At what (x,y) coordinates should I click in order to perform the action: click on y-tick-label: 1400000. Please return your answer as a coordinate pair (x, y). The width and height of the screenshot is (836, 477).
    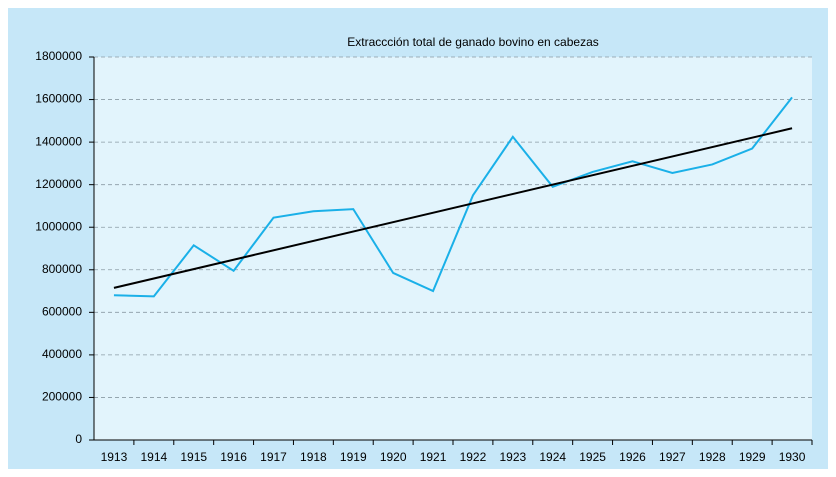
    Looking at the image, I should click on (58, 141).